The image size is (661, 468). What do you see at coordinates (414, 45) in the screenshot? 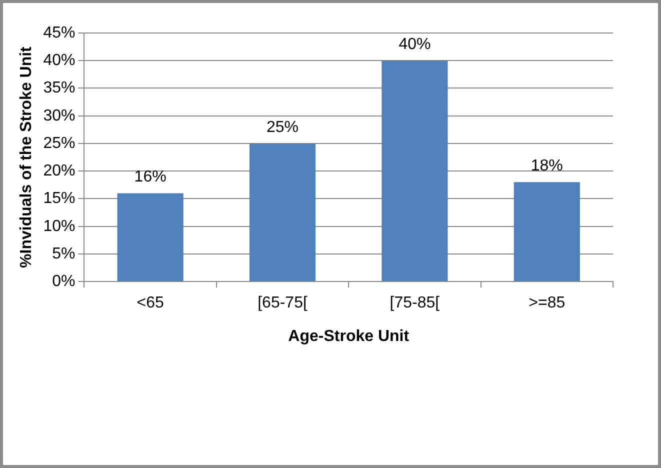
I see `data-label: 40%` at bounding box center [414, 45].